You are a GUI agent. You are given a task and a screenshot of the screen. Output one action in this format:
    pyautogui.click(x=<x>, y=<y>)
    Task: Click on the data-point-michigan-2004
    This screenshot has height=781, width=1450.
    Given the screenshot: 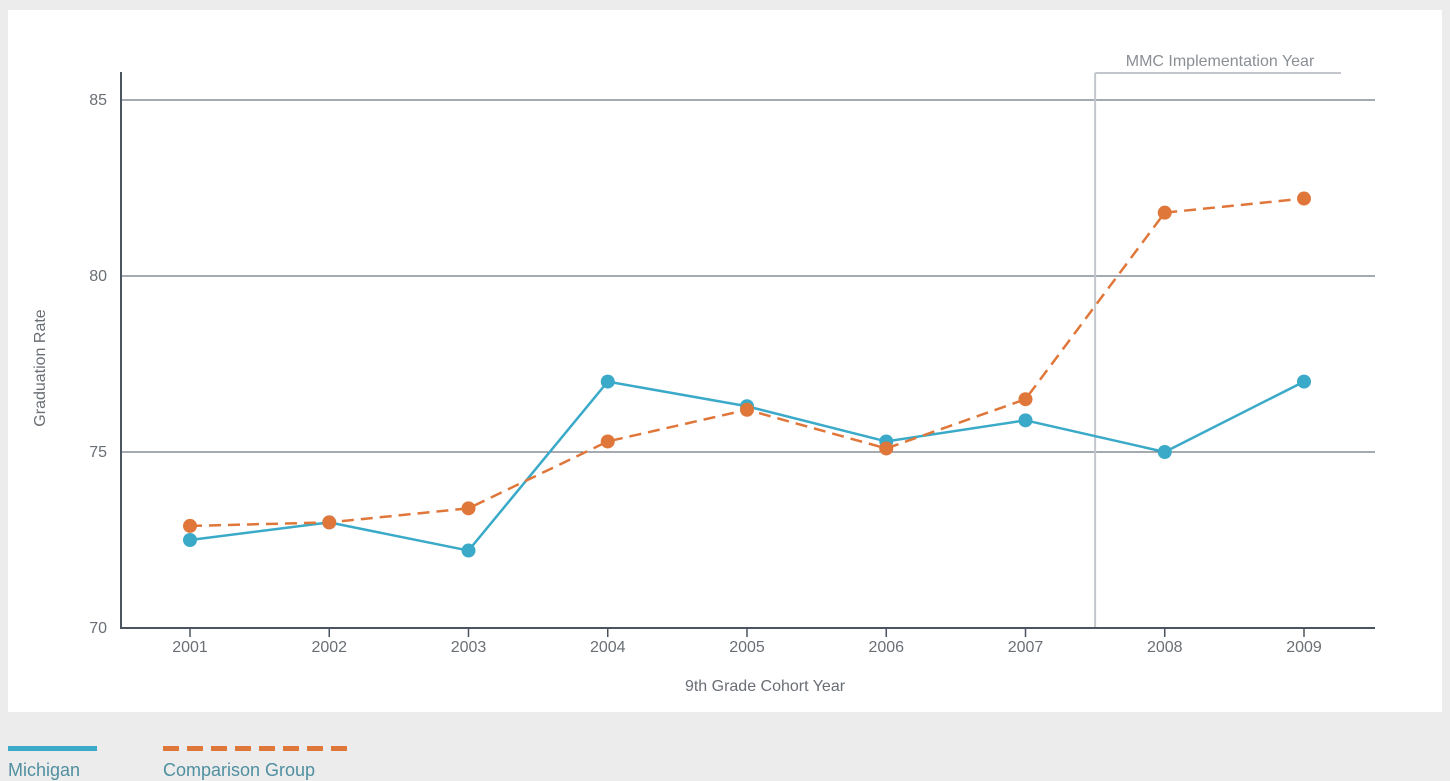 What is the action you would take?
    pyautogui.click(x=607, y=381)
    